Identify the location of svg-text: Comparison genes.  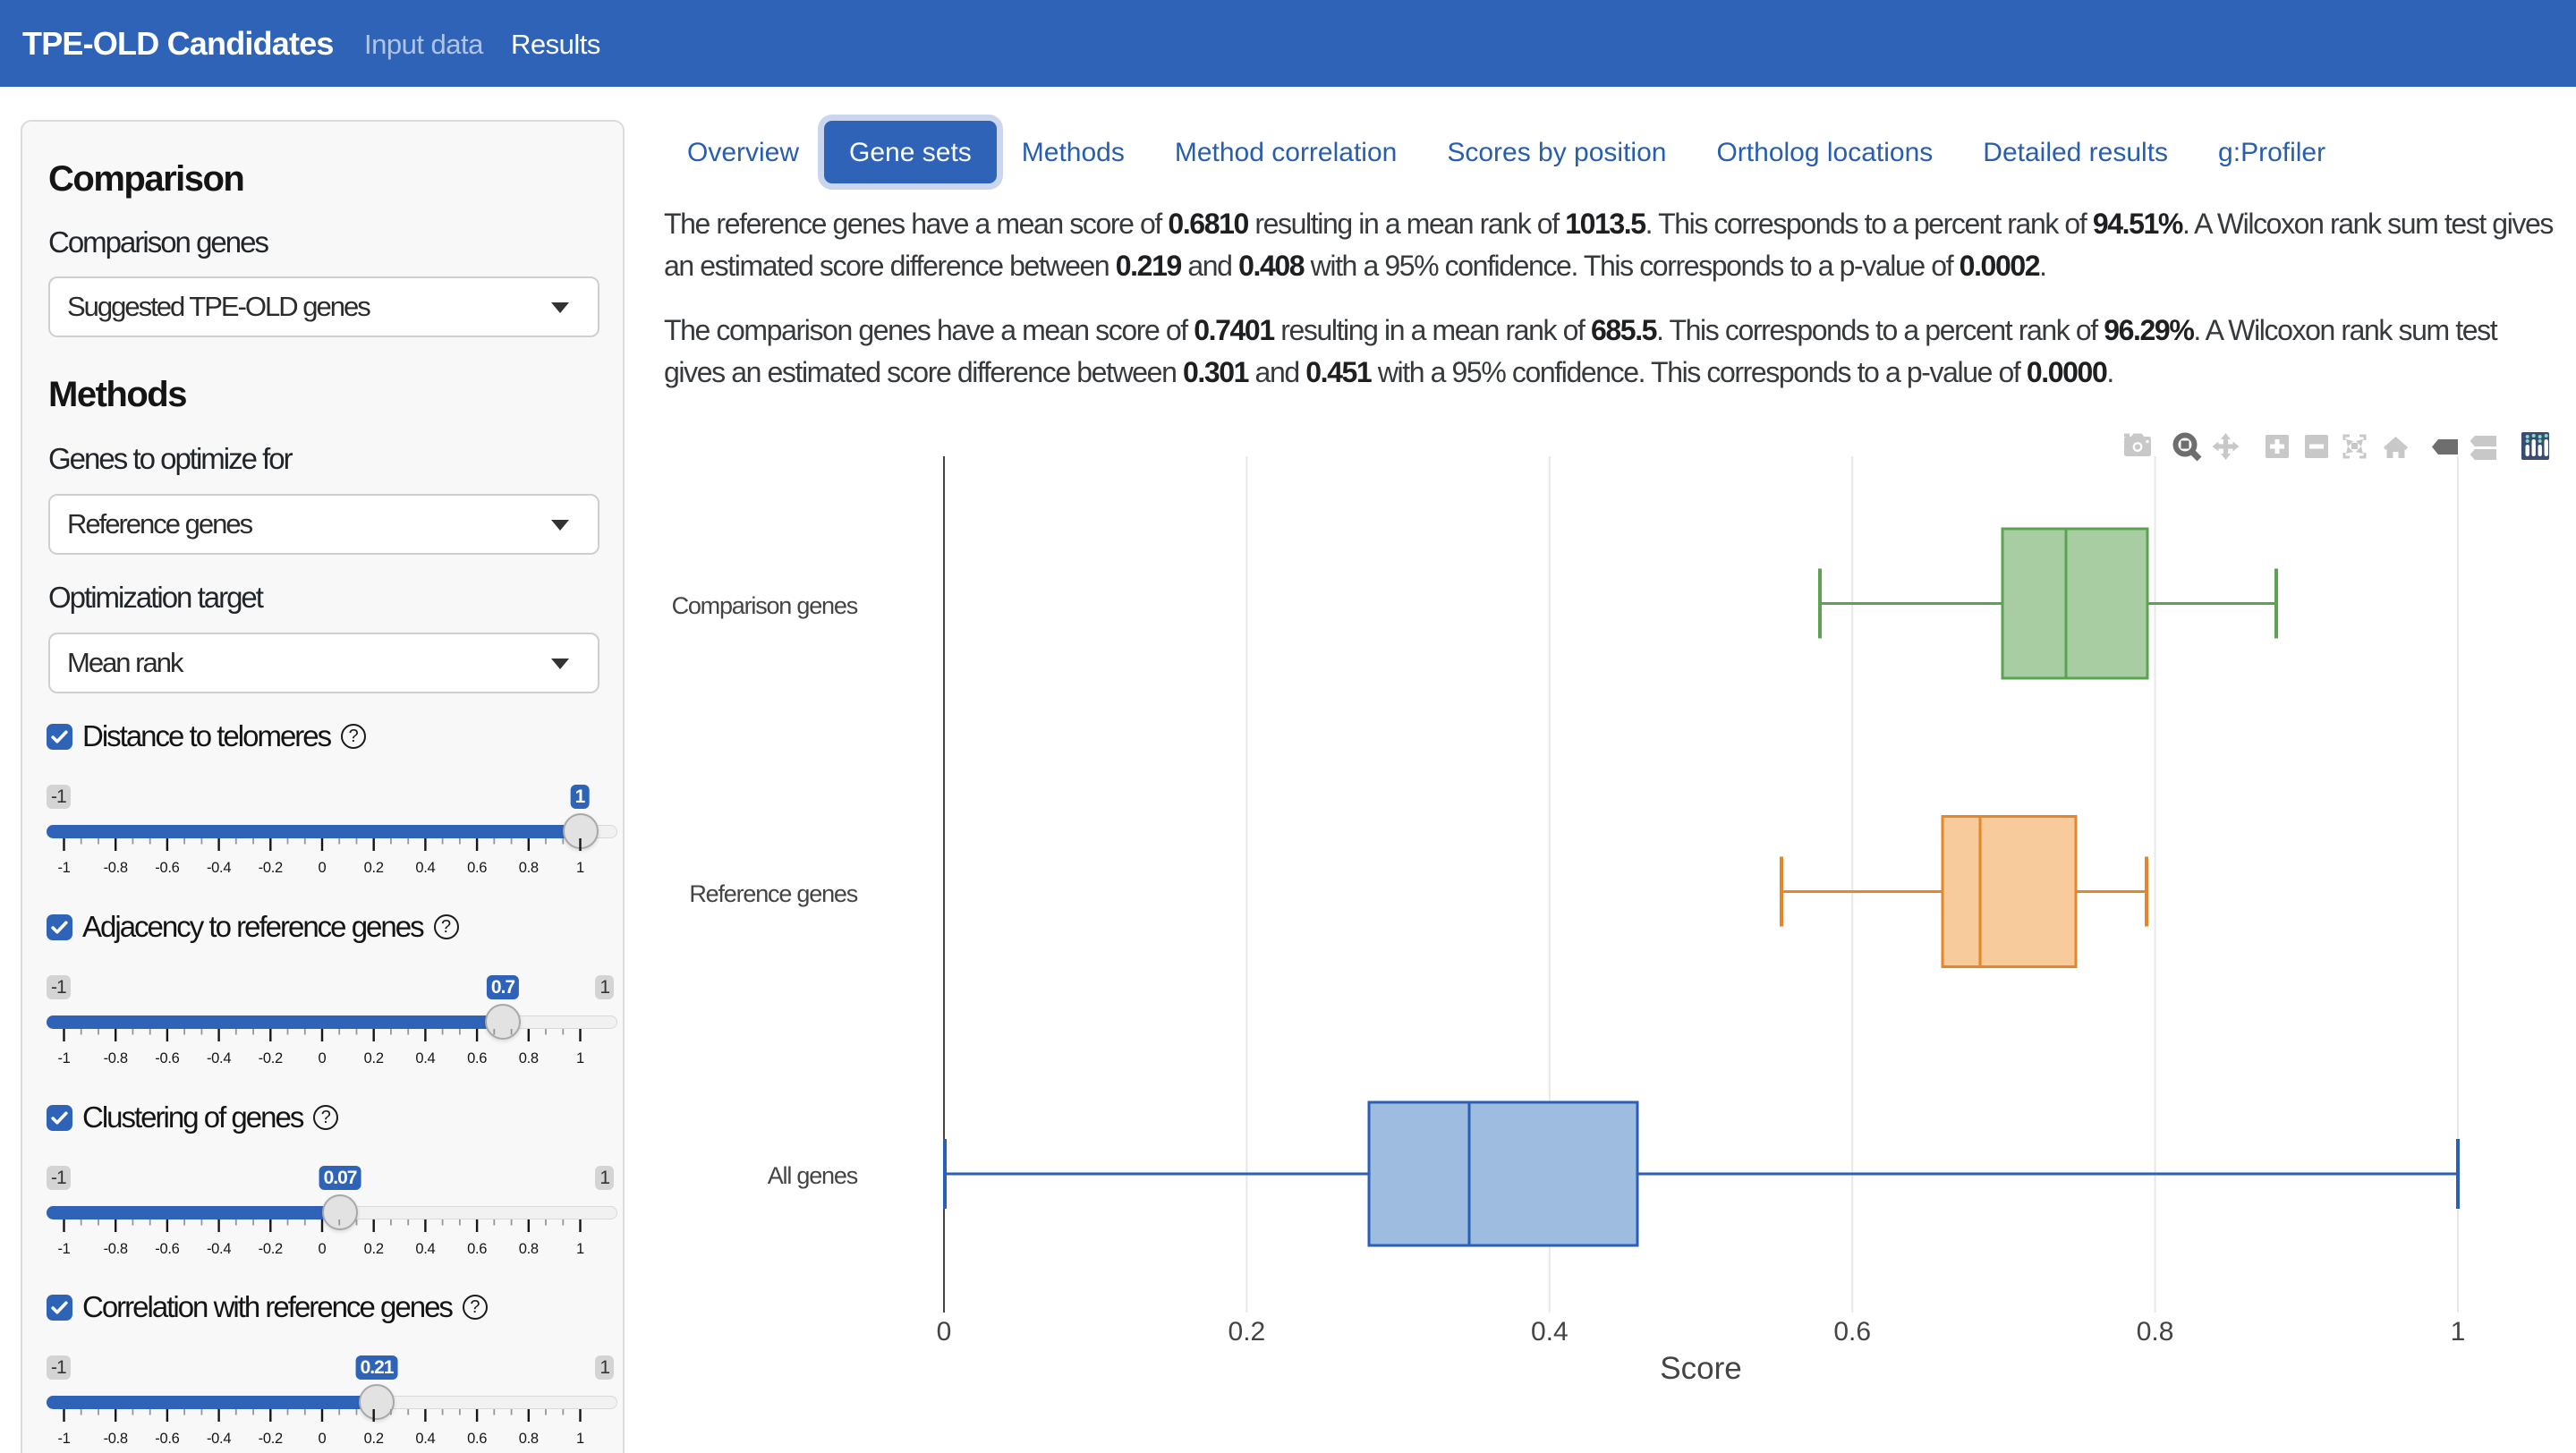
(765, 605).